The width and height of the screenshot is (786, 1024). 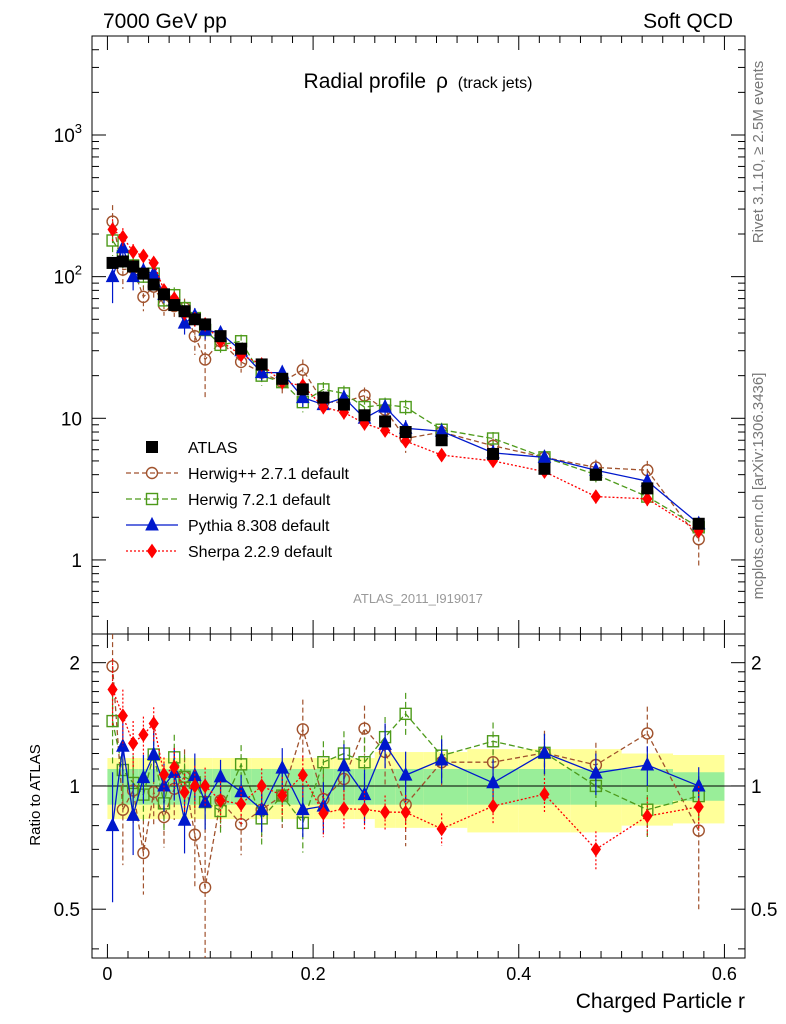 What do you see at coordinates (165, 21) in the screenshot?
I see `header-energy-label: 7000 GeV pp` at bounding box center [165, 21].